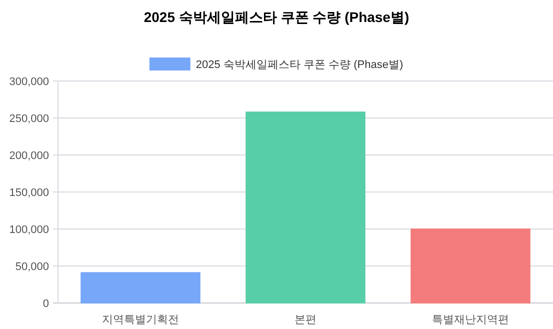 This screenshot has height=329, width=553. Describe the element at coordinates (45, 304) in the screenshot. I see `y-tick-label: 0` at that location.